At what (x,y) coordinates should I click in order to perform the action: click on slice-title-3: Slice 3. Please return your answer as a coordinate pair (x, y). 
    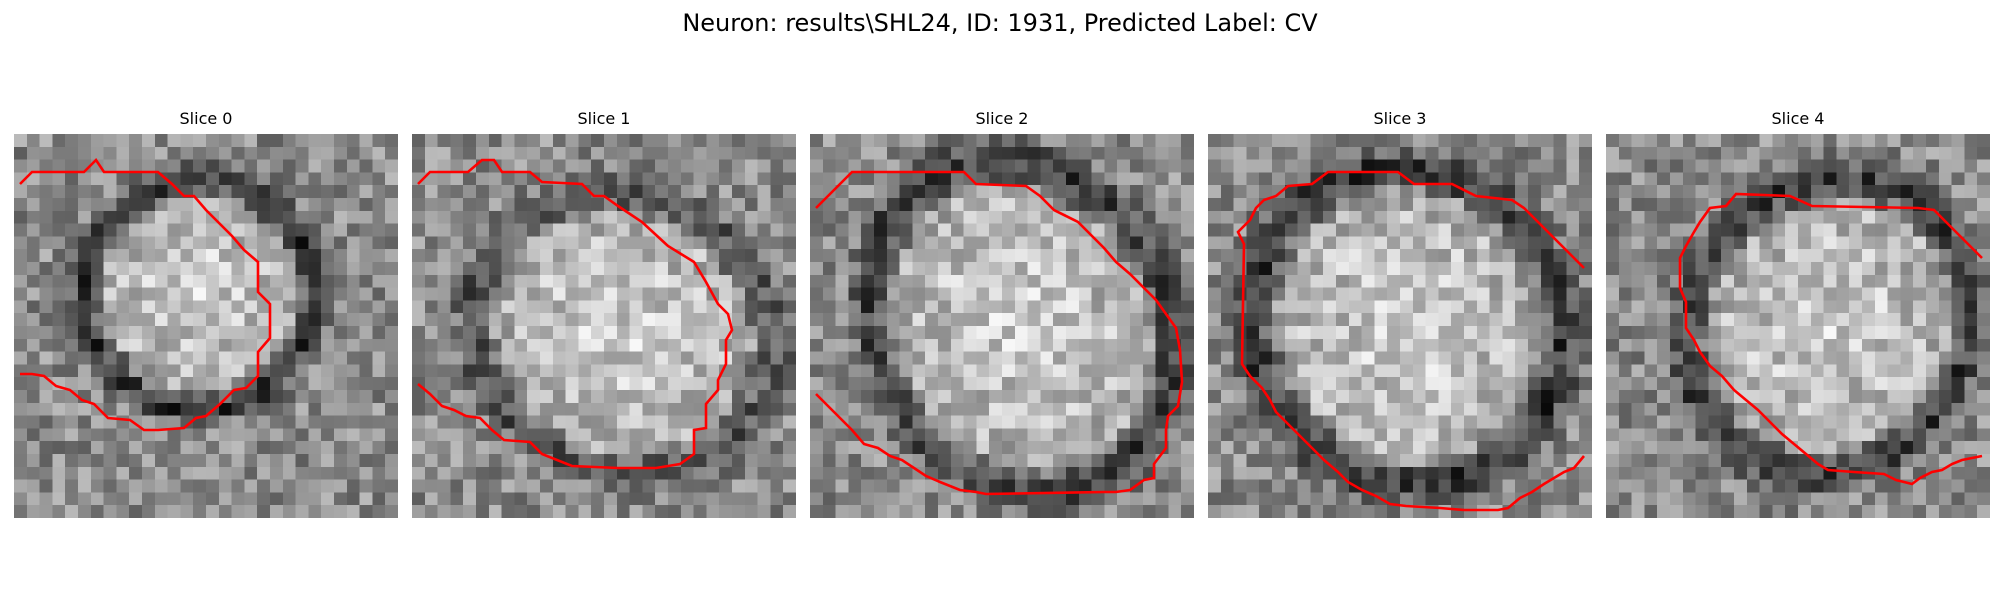
    Looking at the image, I should click on (1400, 118).